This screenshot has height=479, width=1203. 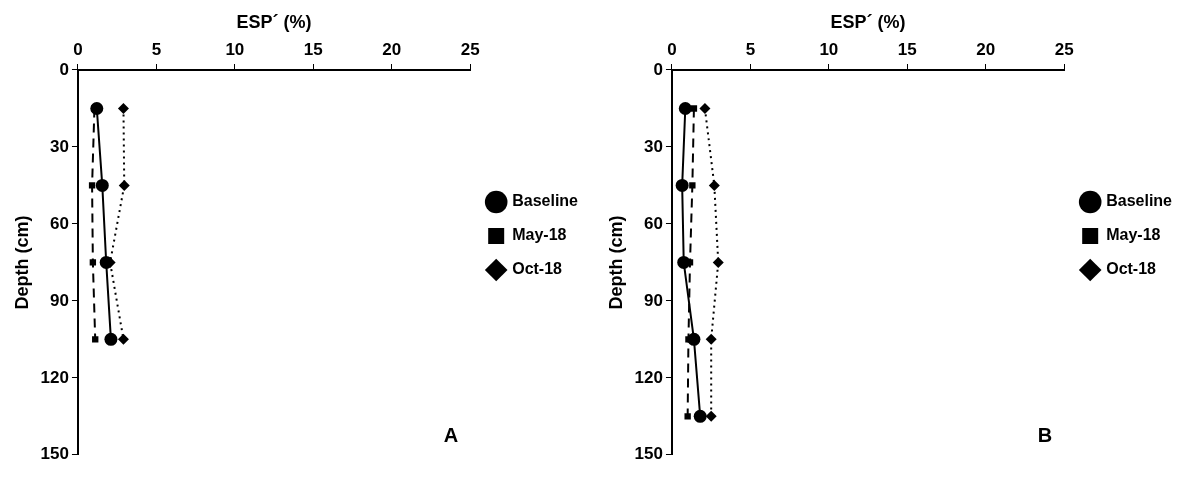 What do you see at coordinates (451, 435) in the screenshot?
I see `annotation: A` at bounding box center [451, 435].